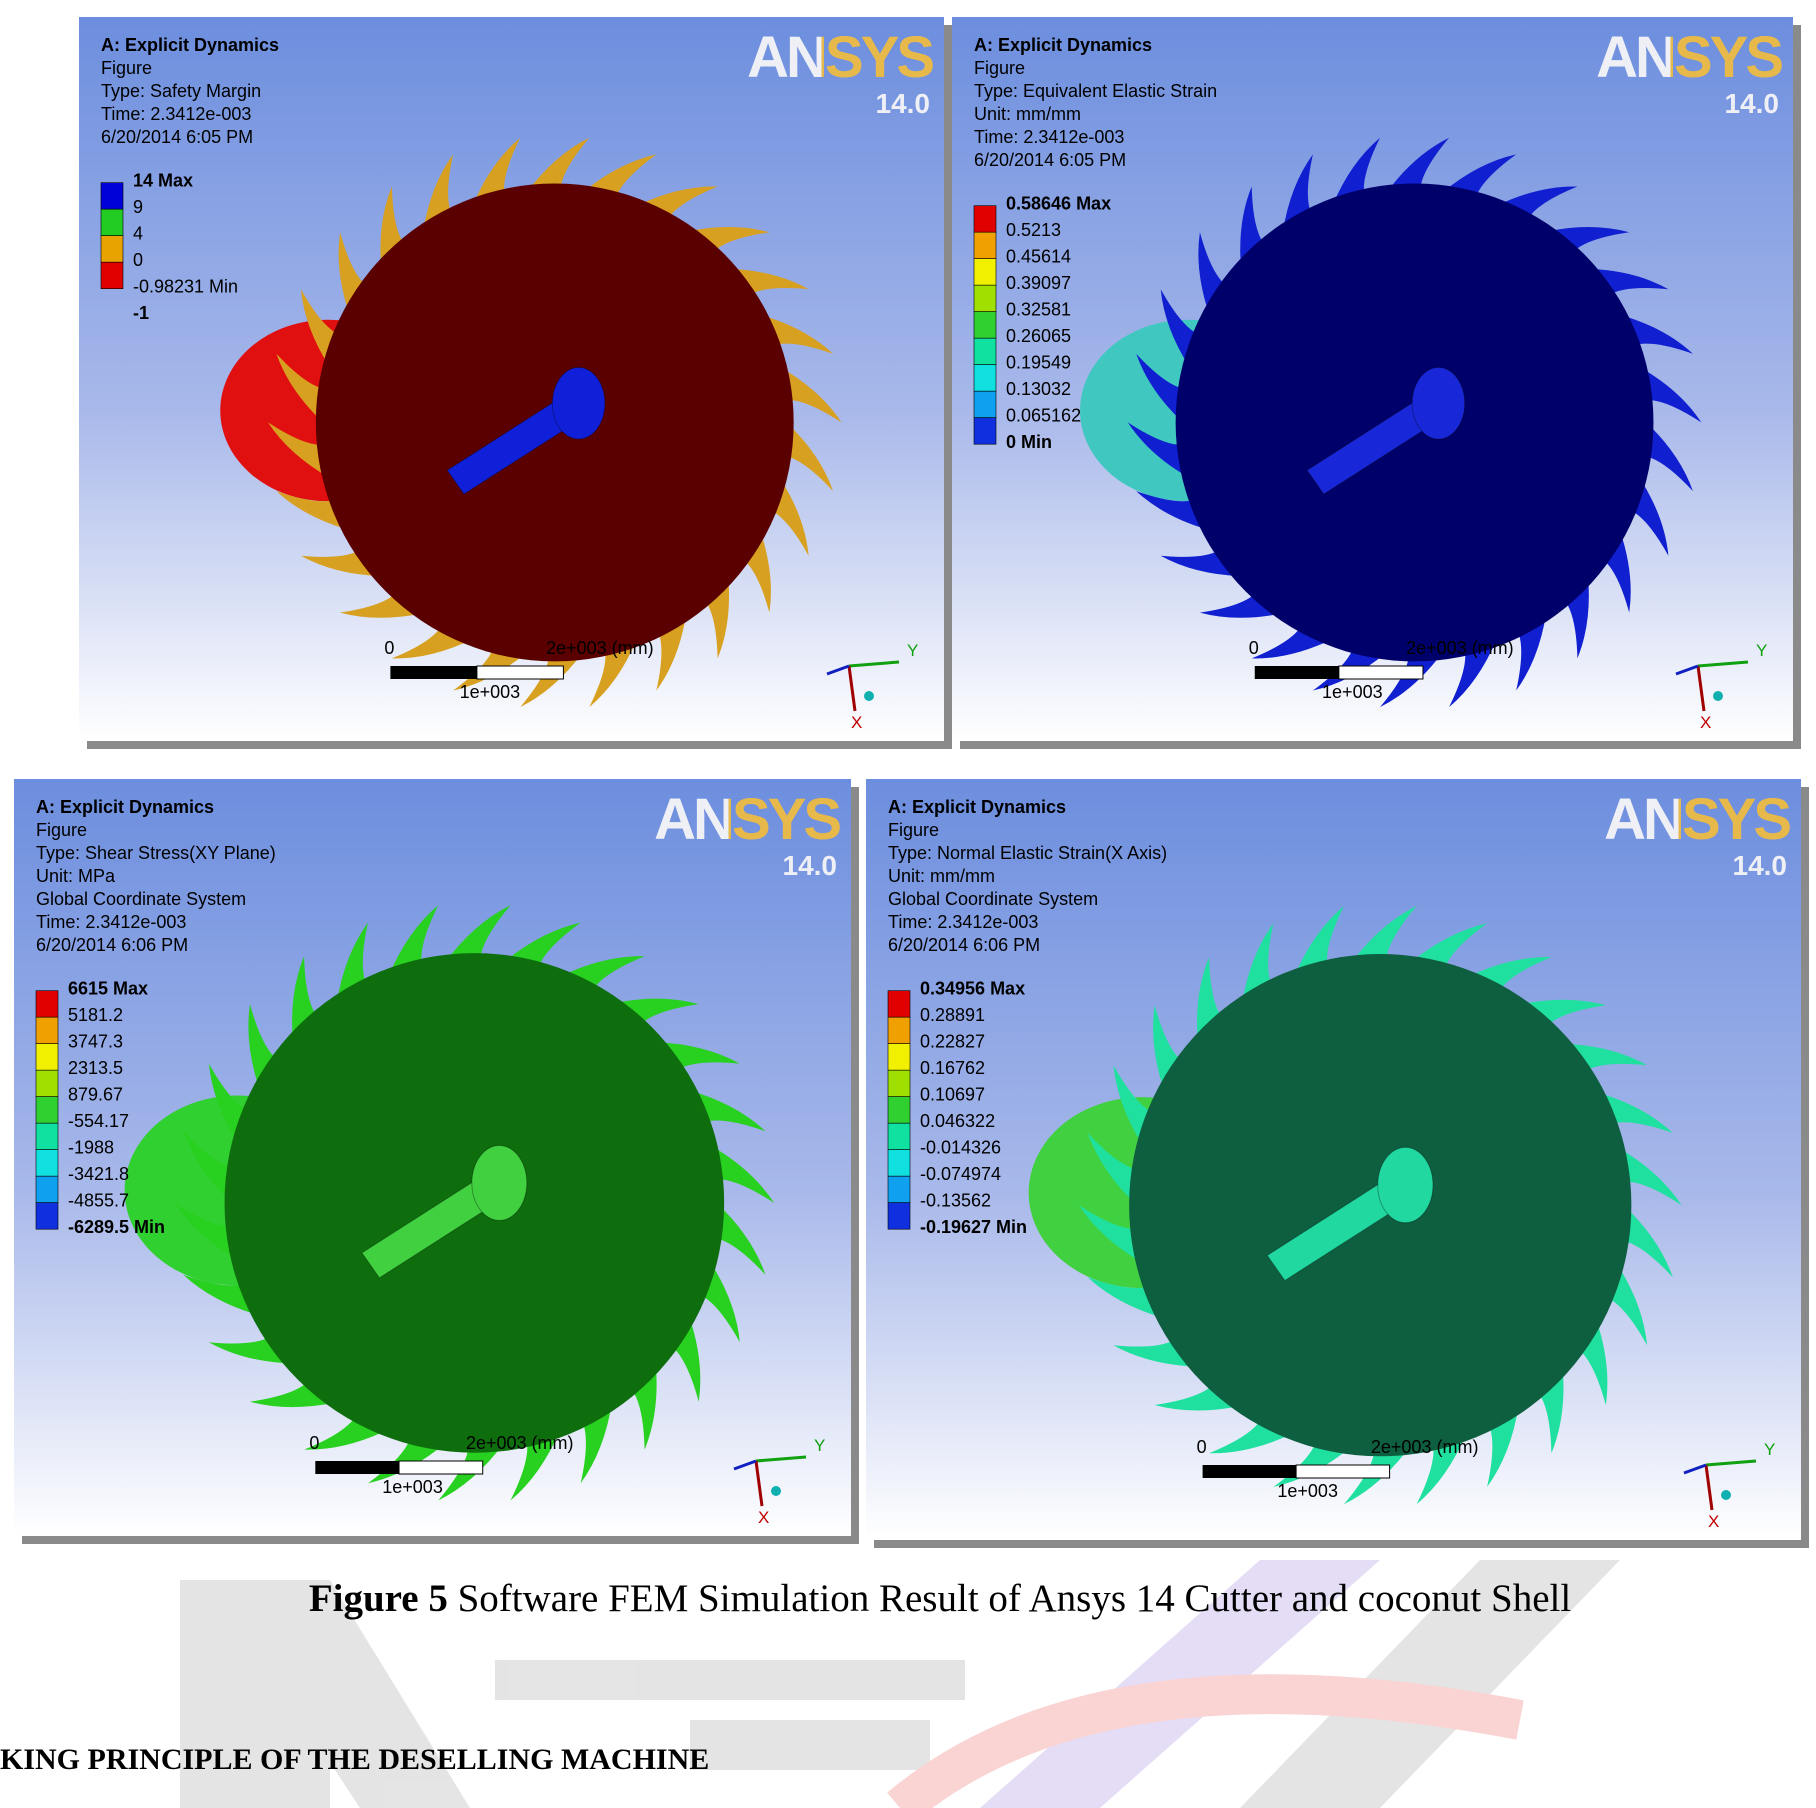 Image resolution: width=1816 pixels, height=1808 pixels. Describe the element at coordinates (1027, 853) in the screenshot. I see `info-line: Type: Normal Elastic Strain(X Axis)` at that location.